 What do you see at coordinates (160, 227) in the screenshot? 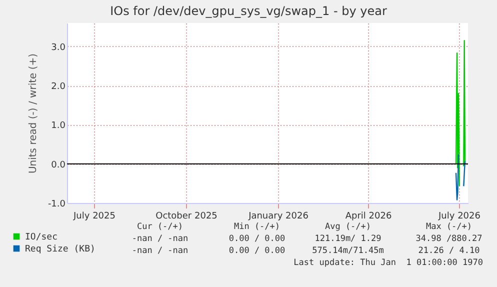
I see `text: Cur (-/+)` at bounding box center [160, 227].